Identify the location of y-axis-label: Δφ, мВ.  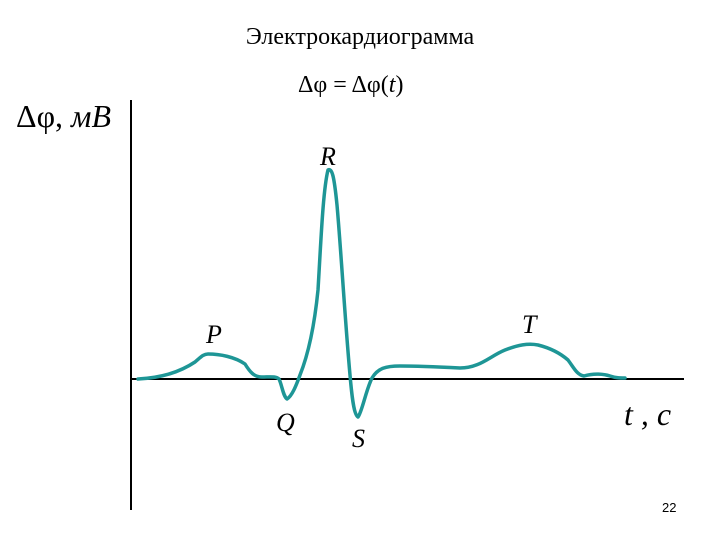
(63, 116).